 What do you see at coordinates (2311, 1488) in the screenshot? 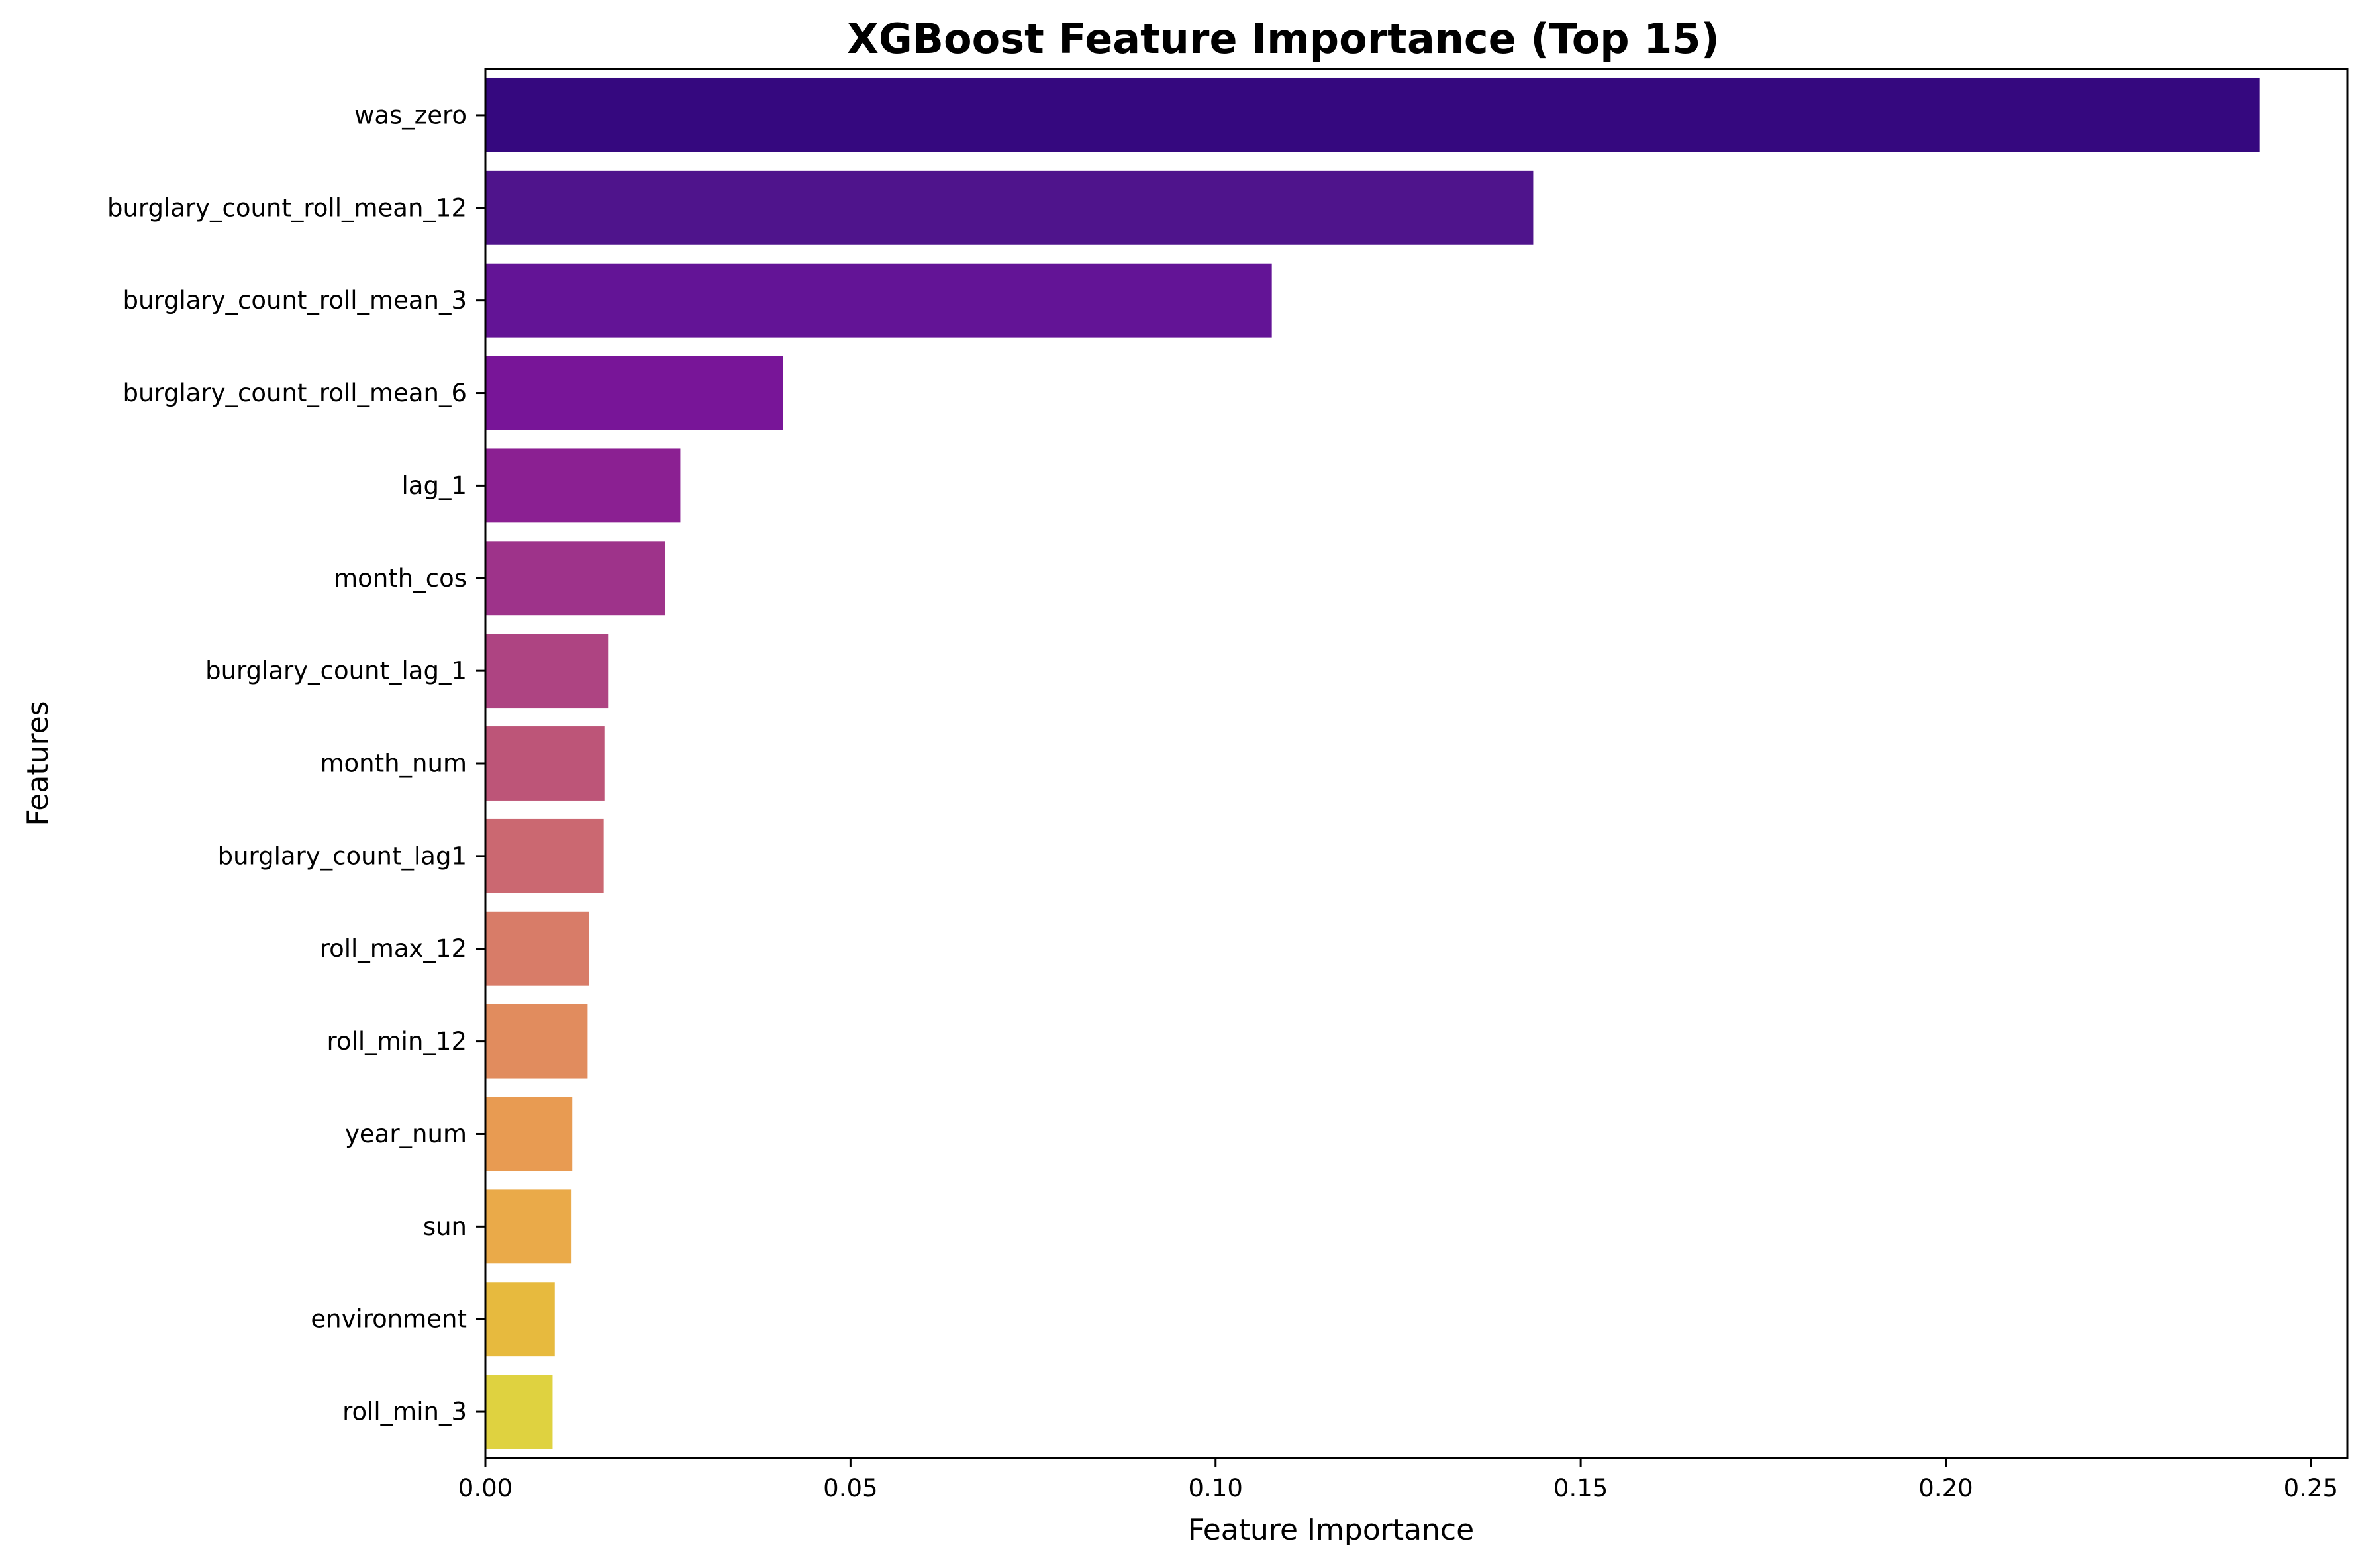
I see `x-tick-label: 0.25` at bounding box center [2311, 1488].